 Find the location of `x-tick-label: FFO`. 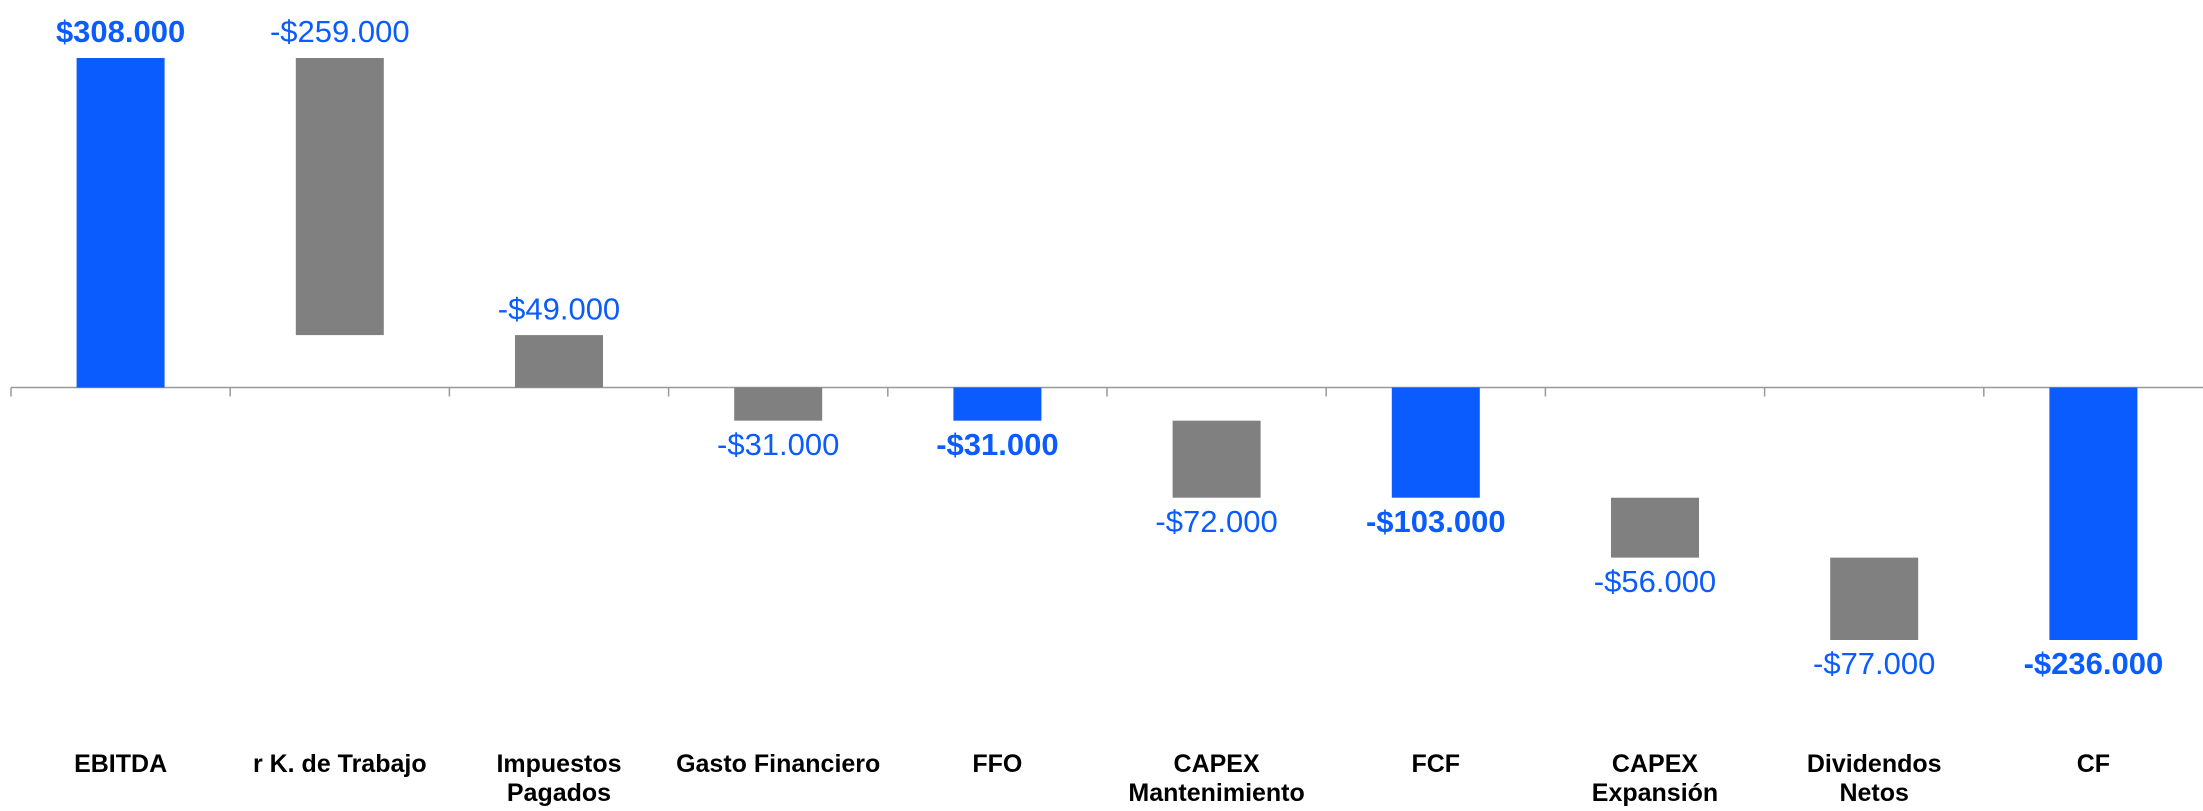

x-tick-label: FFO is located at coordinates (997, 764).